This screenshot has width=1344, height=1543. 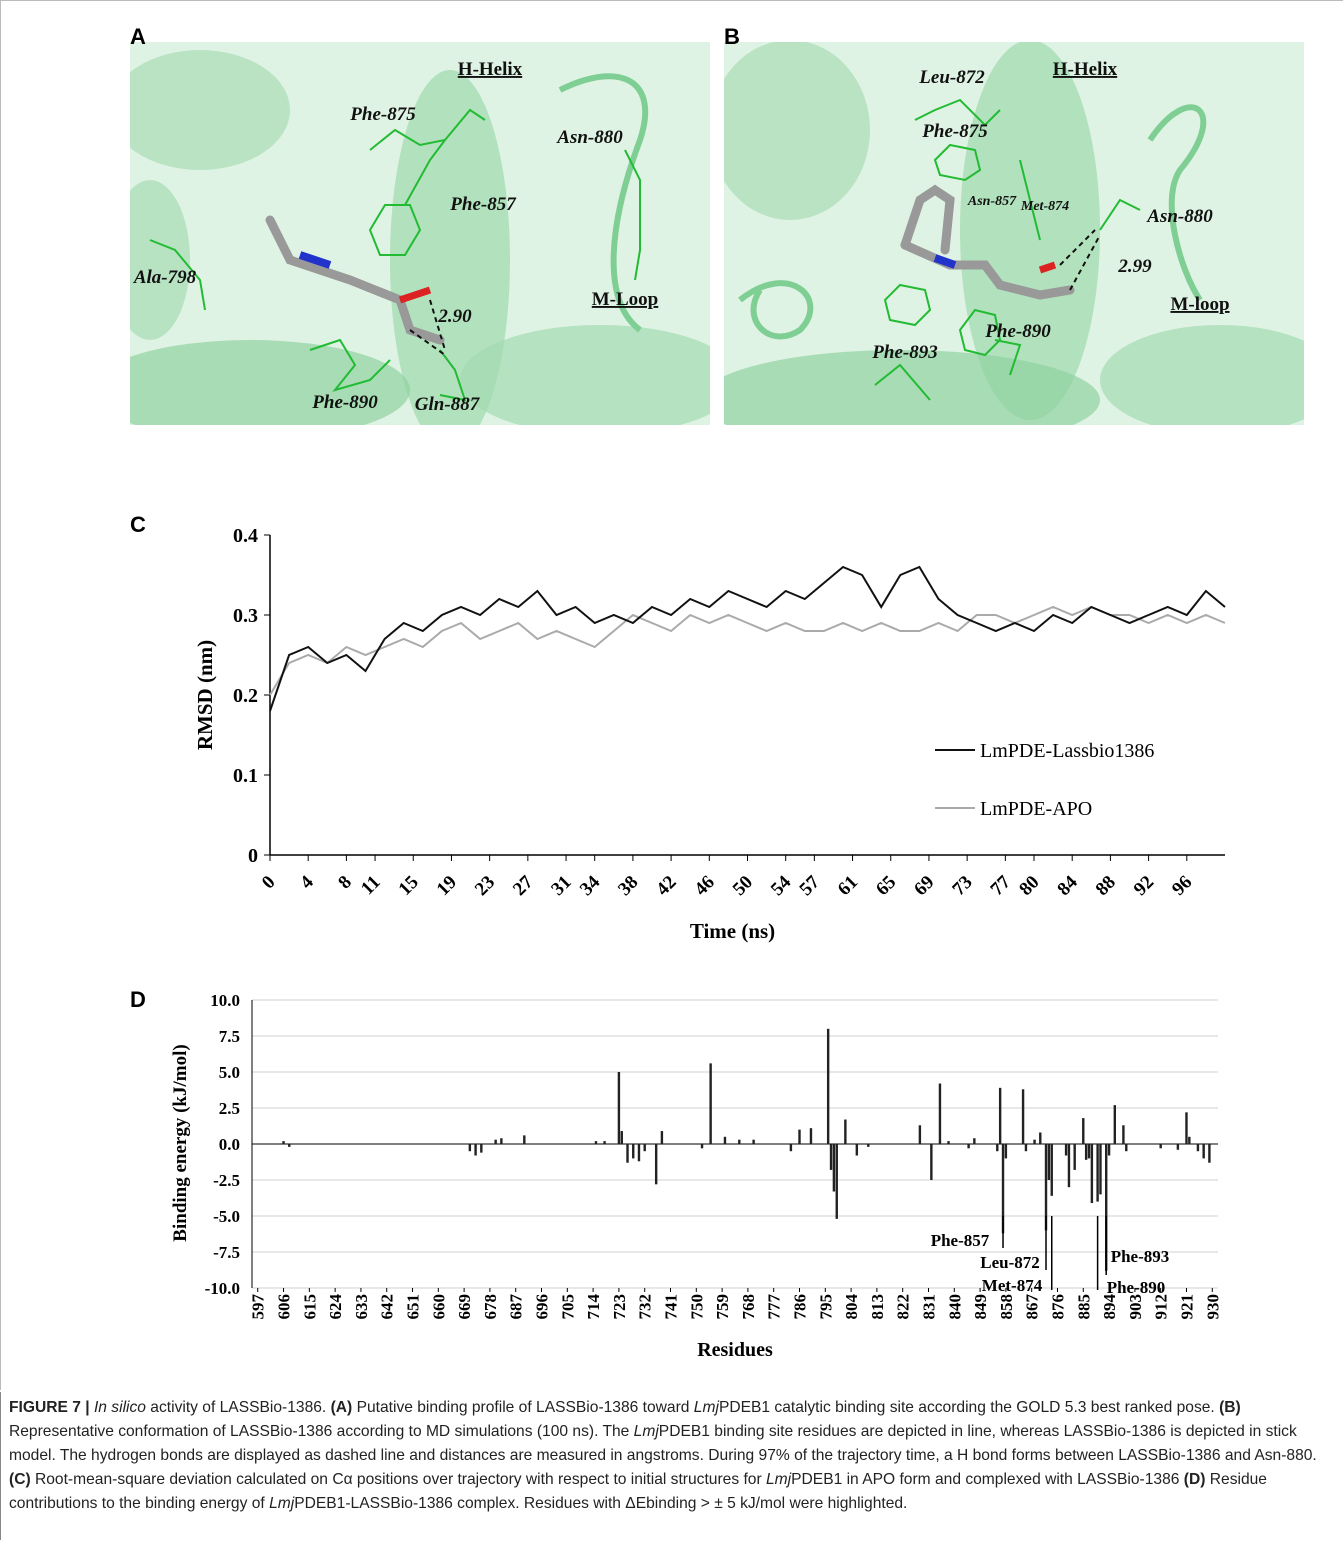 I want to click on x-tick-label: 831, so click(x=928, y=1307).